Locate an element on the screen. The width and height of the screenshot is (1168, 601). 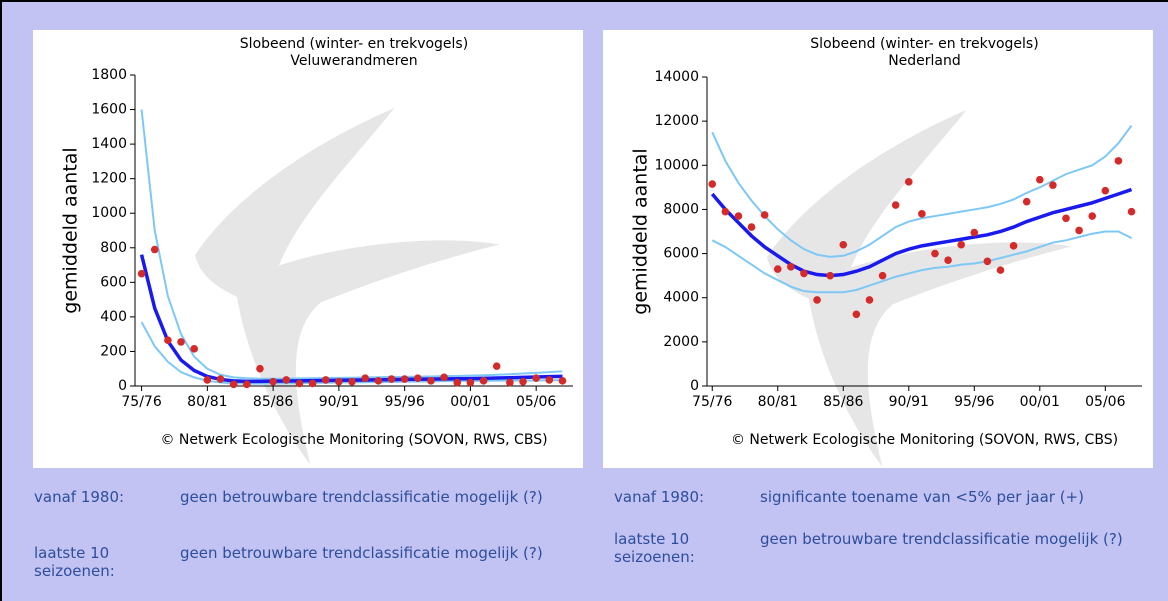
y-axis-label: gemiddeld aantal is located at coordinates (71, 230).